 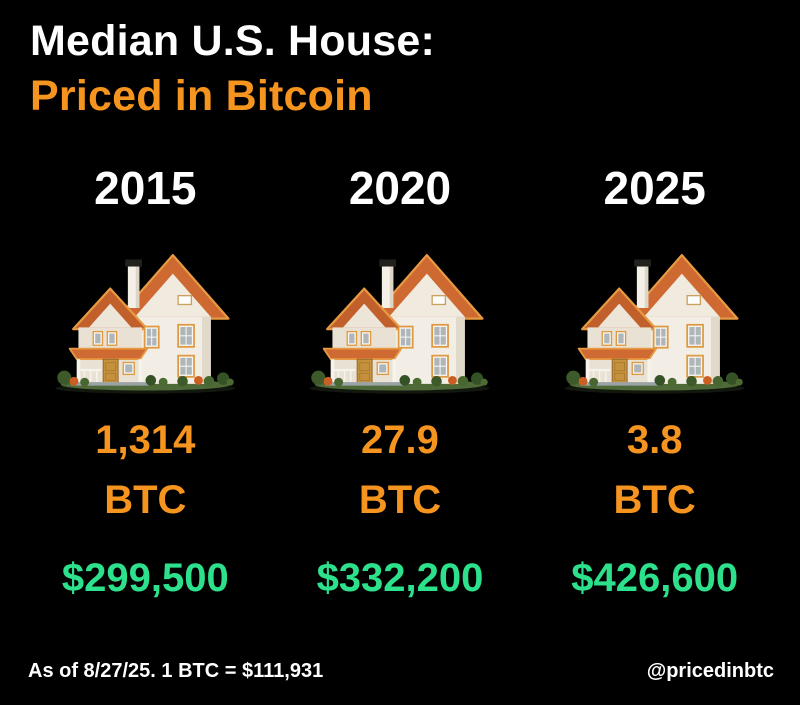 I want to click on year-label: 2015, so click(x=145, y=188).